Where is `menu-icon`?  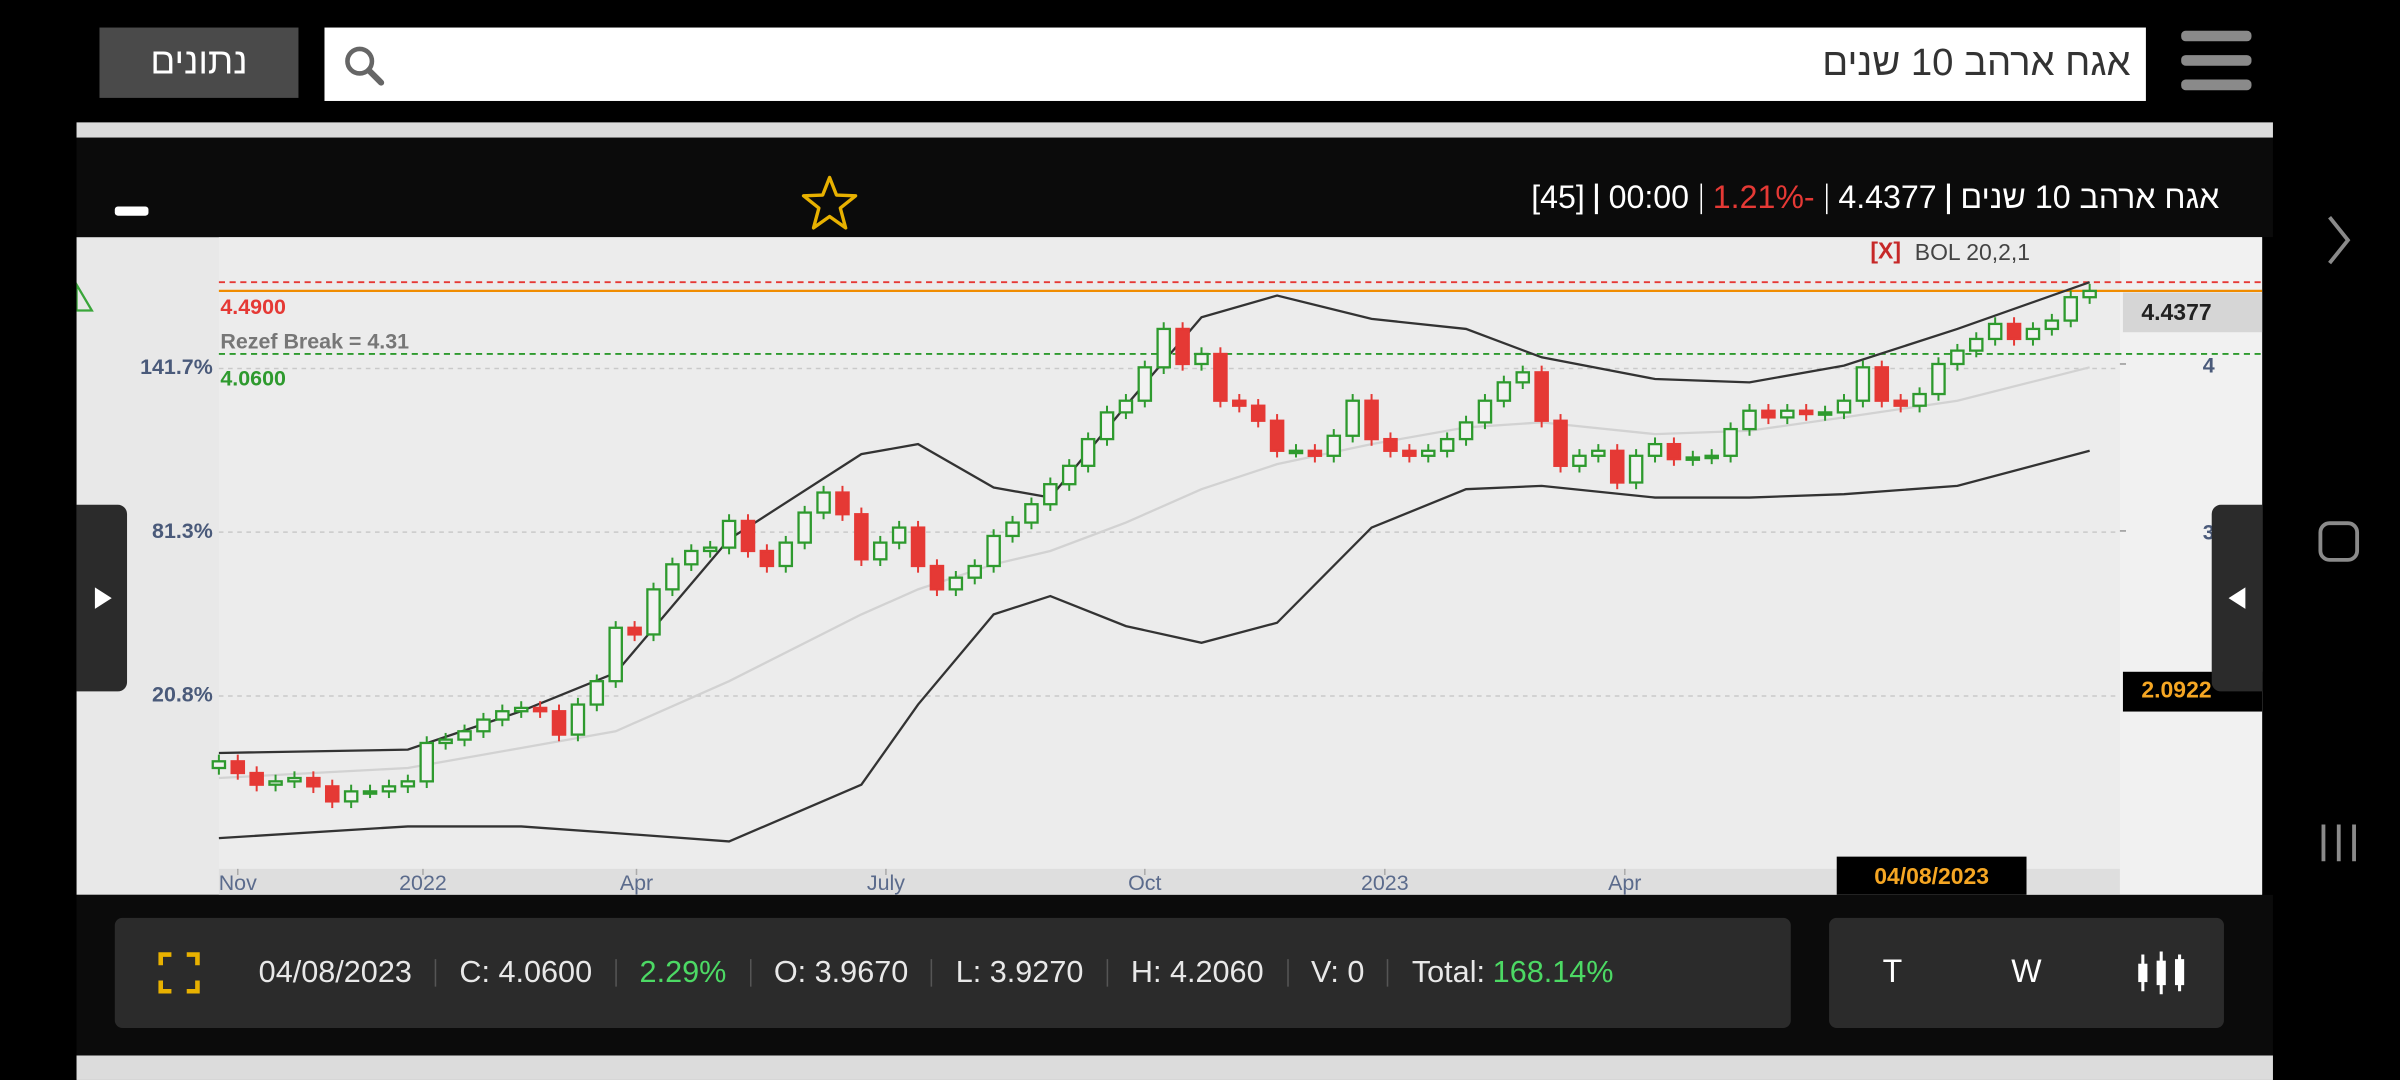
menu-icon is located at coordinates (2216, 61).